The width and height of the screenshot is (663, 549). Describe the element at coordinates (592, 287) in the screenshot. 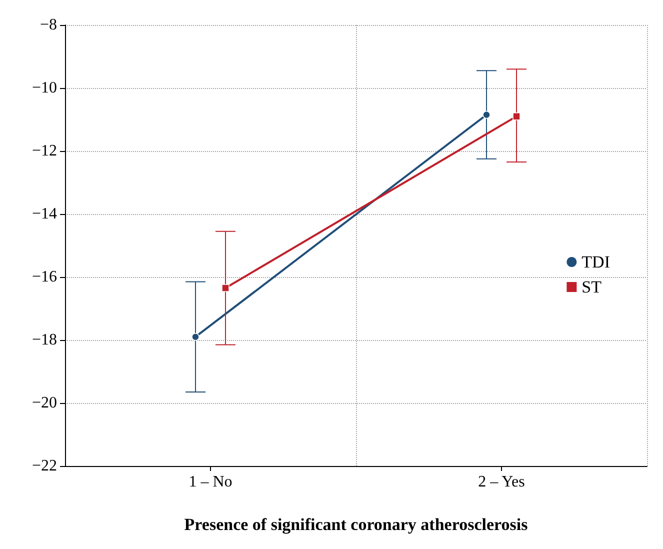

I see `legend-label: ST` at that location.